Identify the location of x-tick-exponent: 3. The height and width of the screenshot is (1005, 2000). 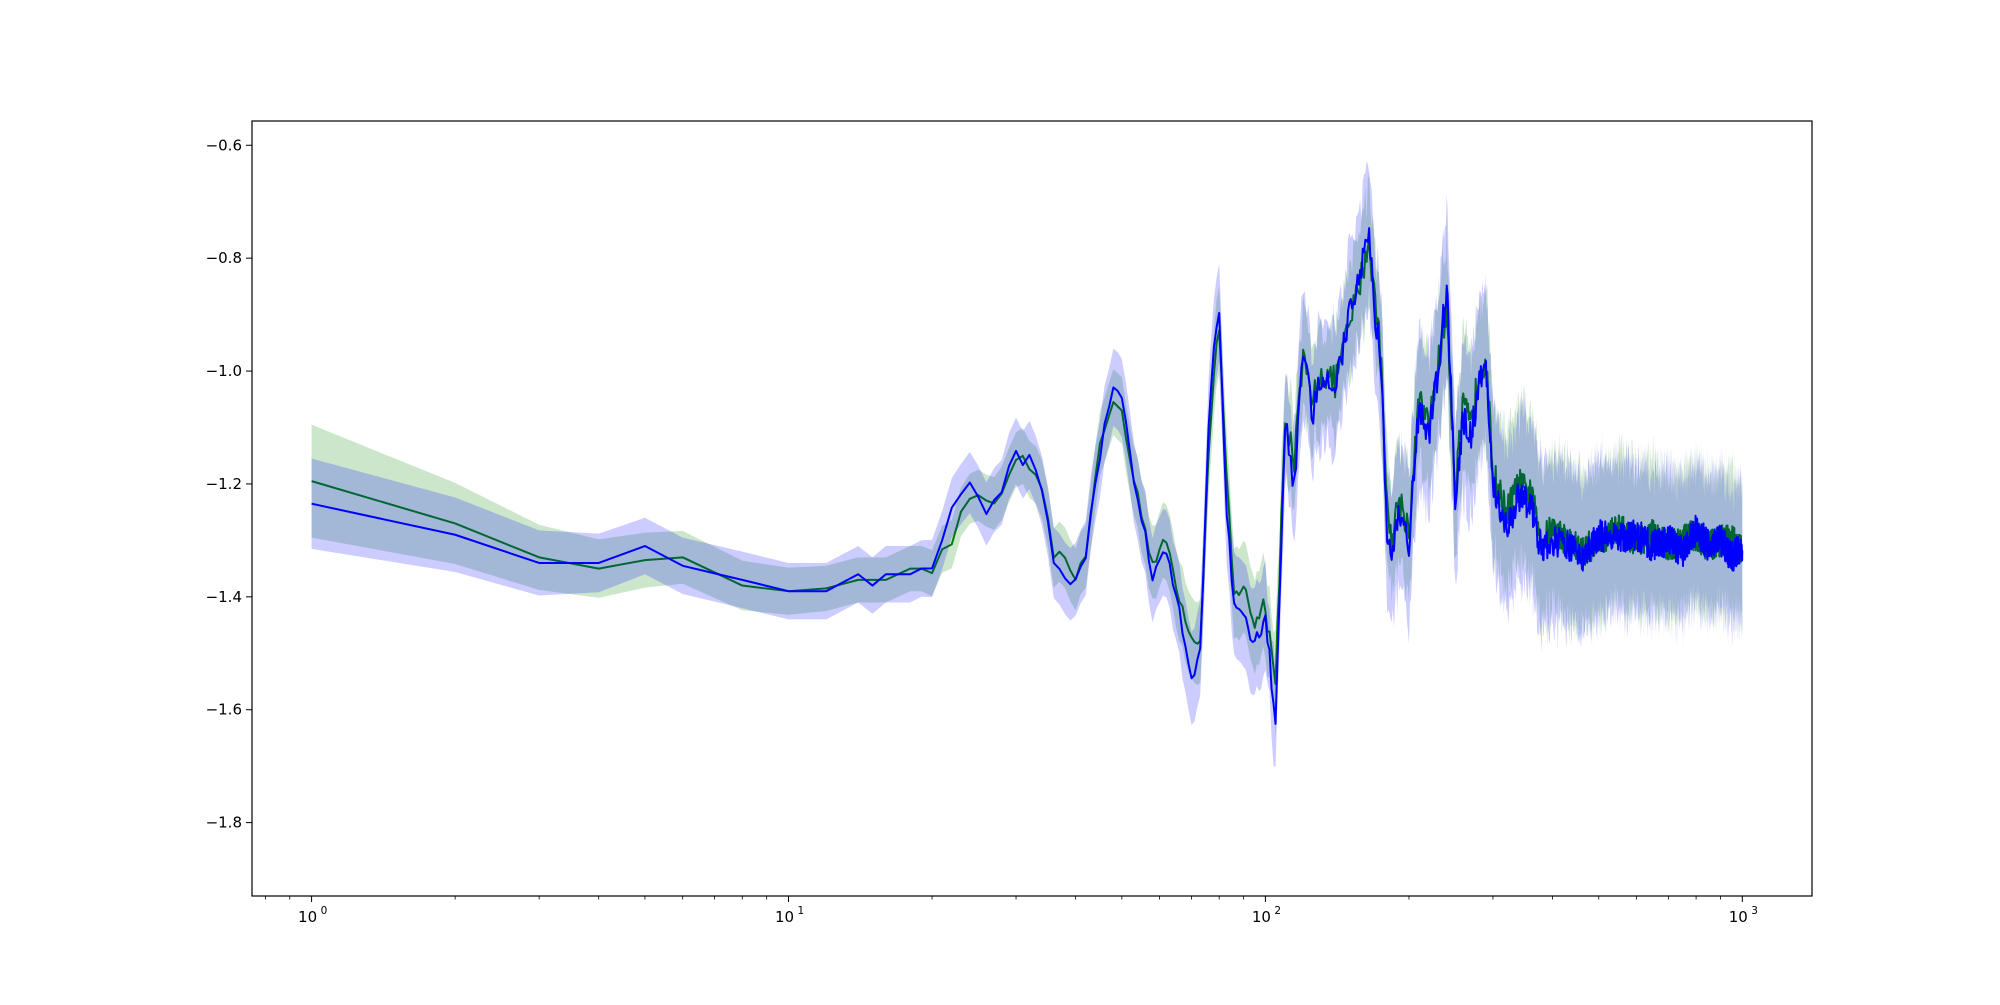
(1754, 911).